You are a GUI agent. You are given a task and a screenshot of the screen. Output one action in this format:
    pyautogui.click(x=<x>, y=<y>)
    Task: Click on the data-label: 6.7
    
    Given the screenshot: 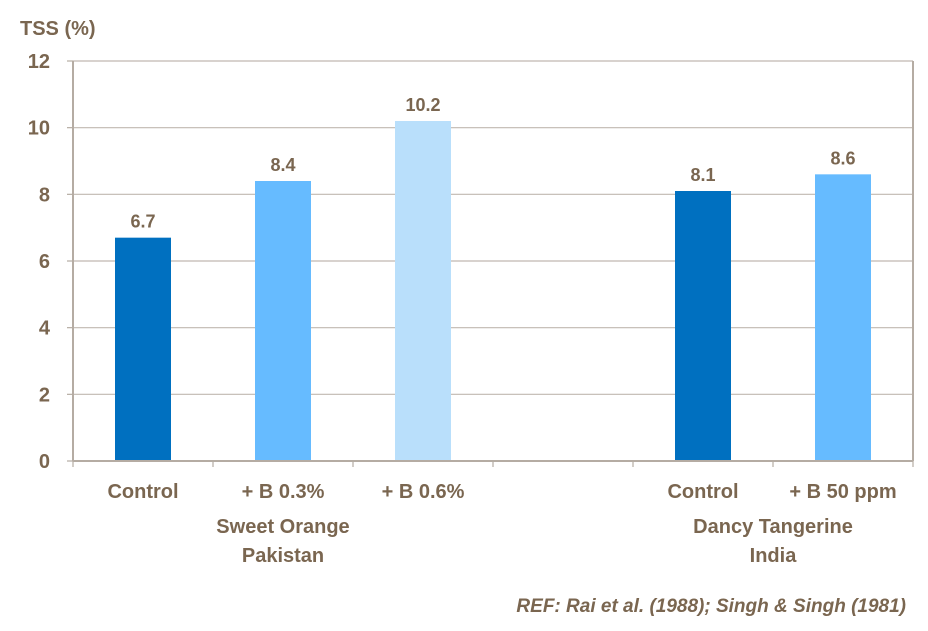 What is the action you would take?
    pyautogui.click(x=142, y=222)
    